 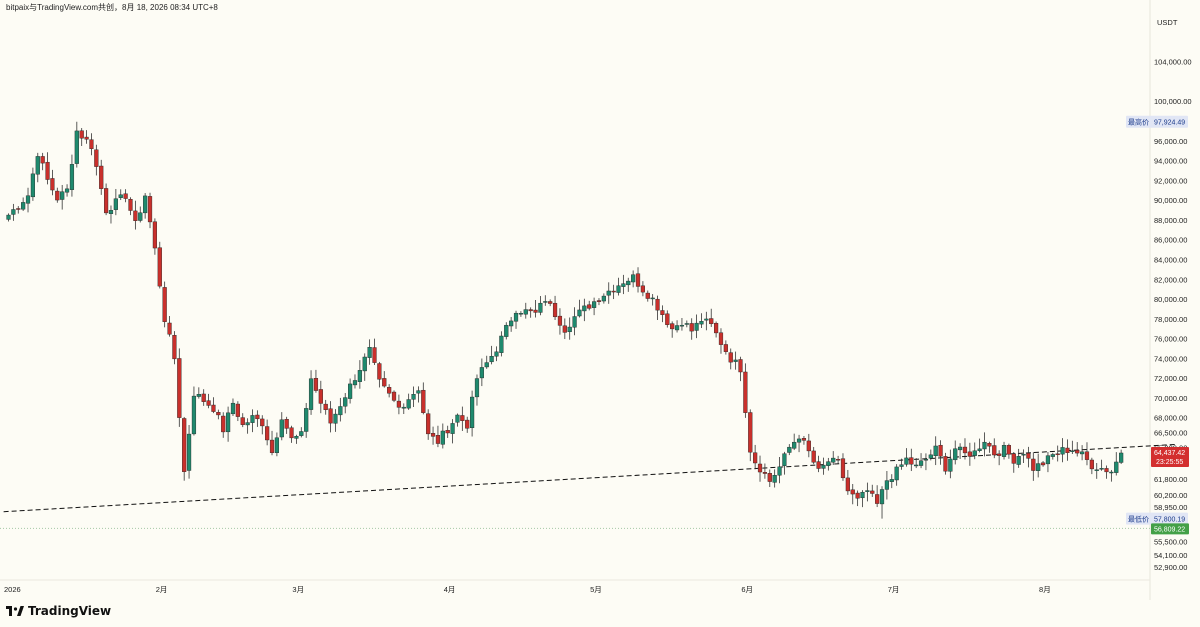 What do you see at coordinates (70, 611) in the screenshot?
I see `brand-name: TradingView` at bounding box center [70, 611].